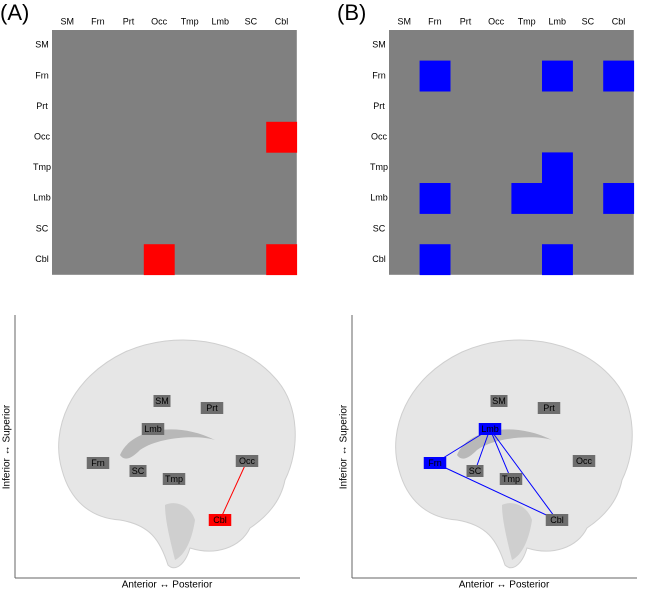  Describe the element at coordinates (14, 12) in the screenshot. I see `panel-label: (A)` at that location.